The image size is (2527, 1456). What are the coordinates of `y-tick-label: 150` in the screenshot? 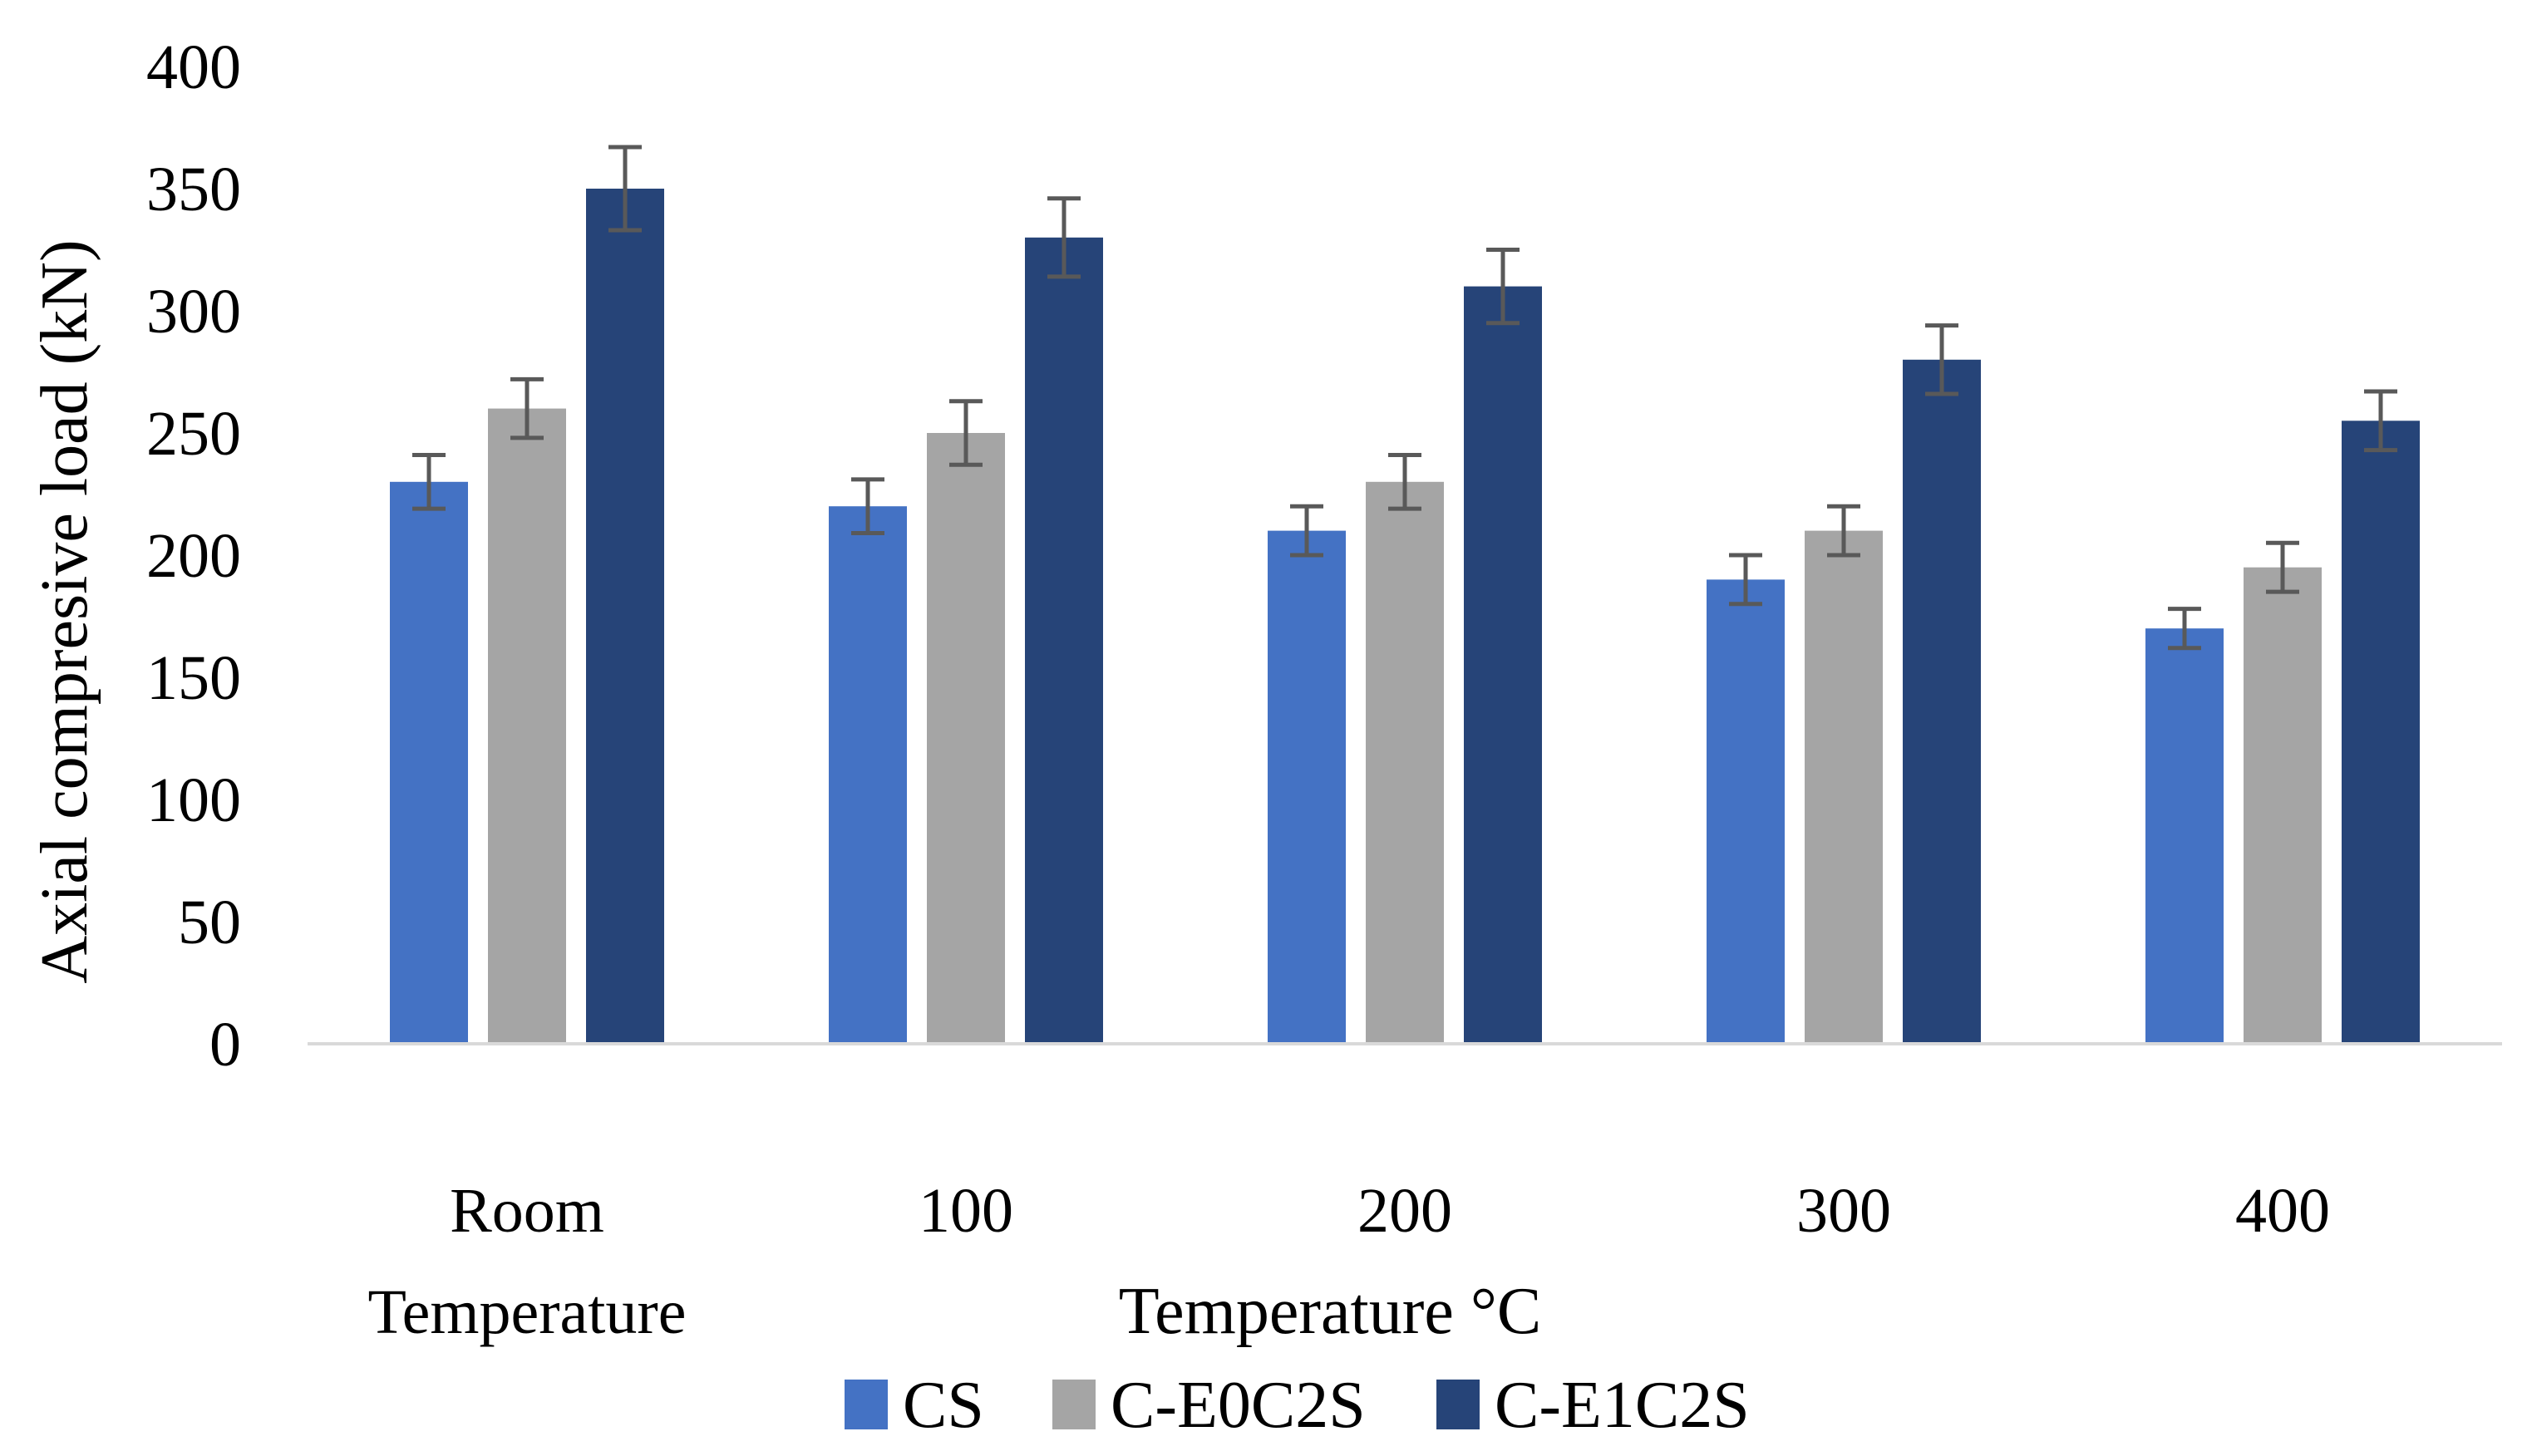 It's located at (193, 678).